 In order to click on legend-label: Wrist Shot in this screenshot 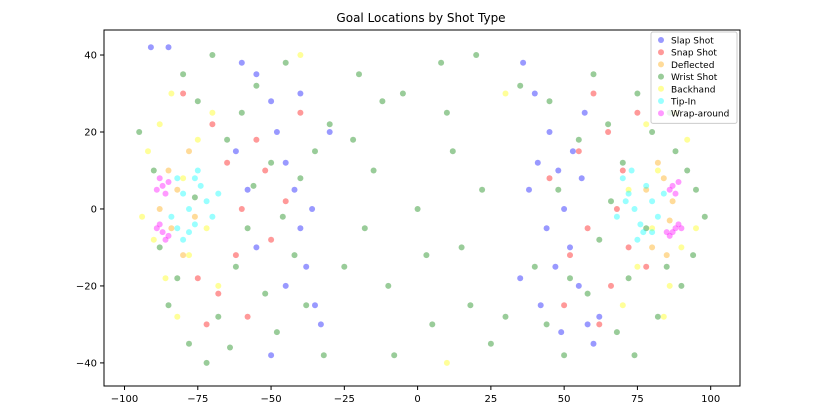, I will do `click(694, 78)`.